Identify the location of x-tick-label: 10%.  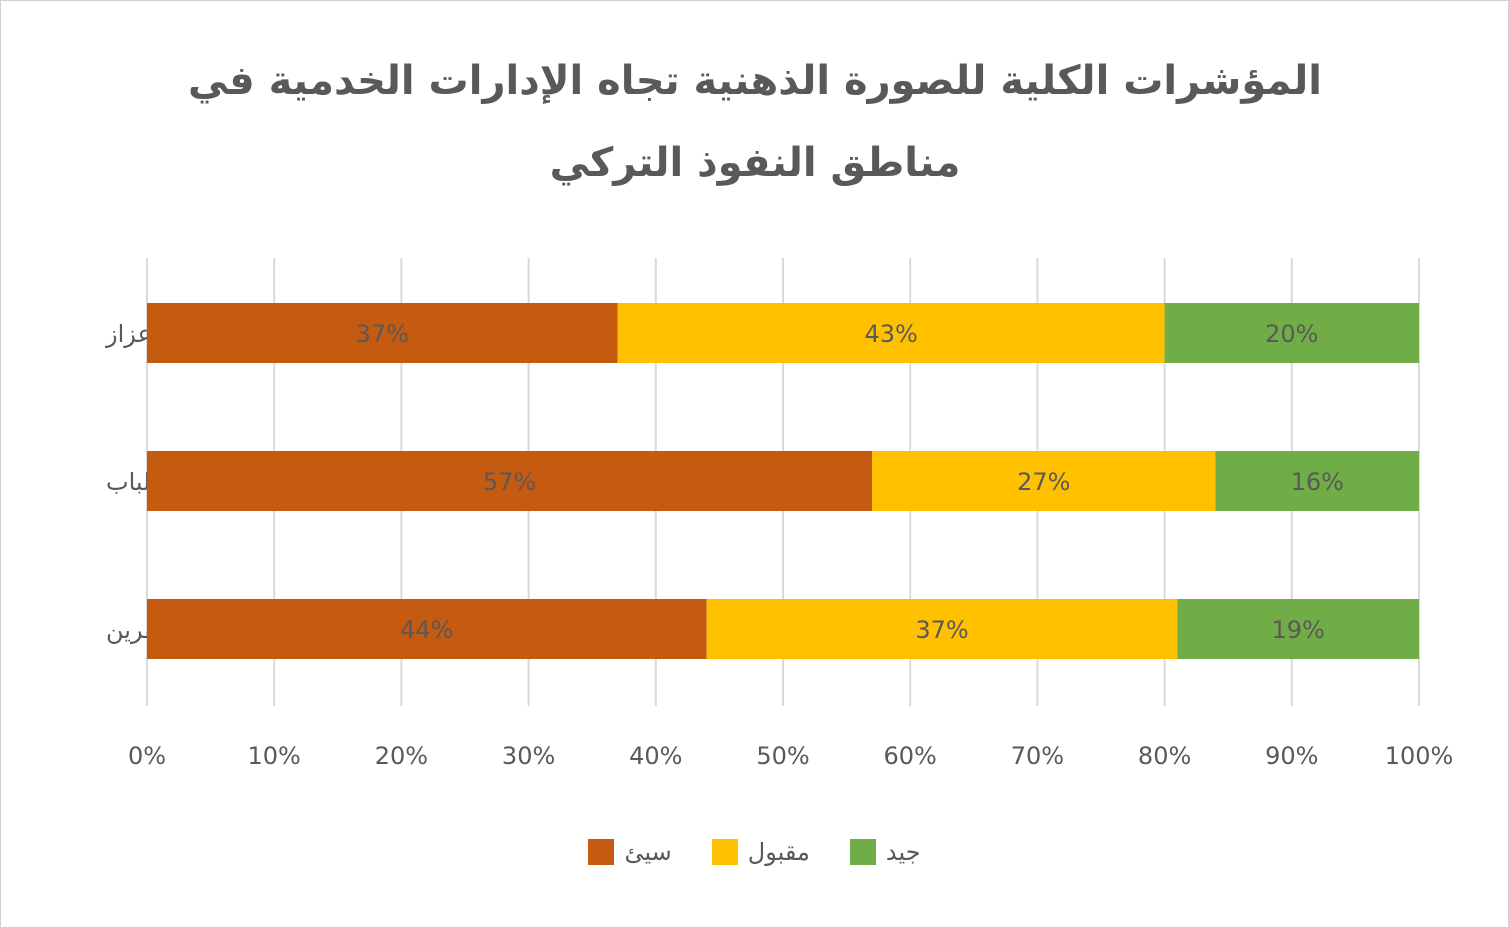
(274, 756).